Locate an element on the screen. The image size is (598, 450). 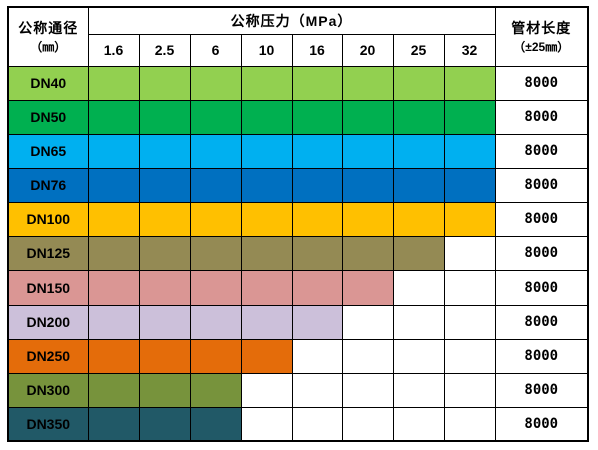
size-header: 公称通径 （㎜） is located at coordinates (48, 36).